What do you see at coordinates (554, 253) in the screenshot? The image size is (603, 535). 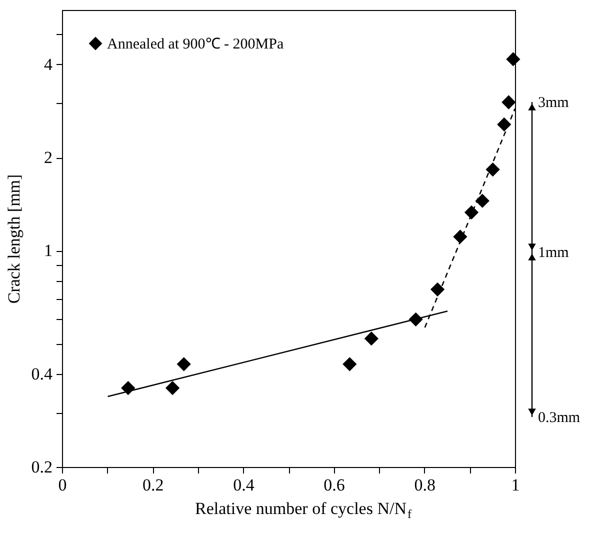 I see `text: 1mm` at bounding box center [554, 253].